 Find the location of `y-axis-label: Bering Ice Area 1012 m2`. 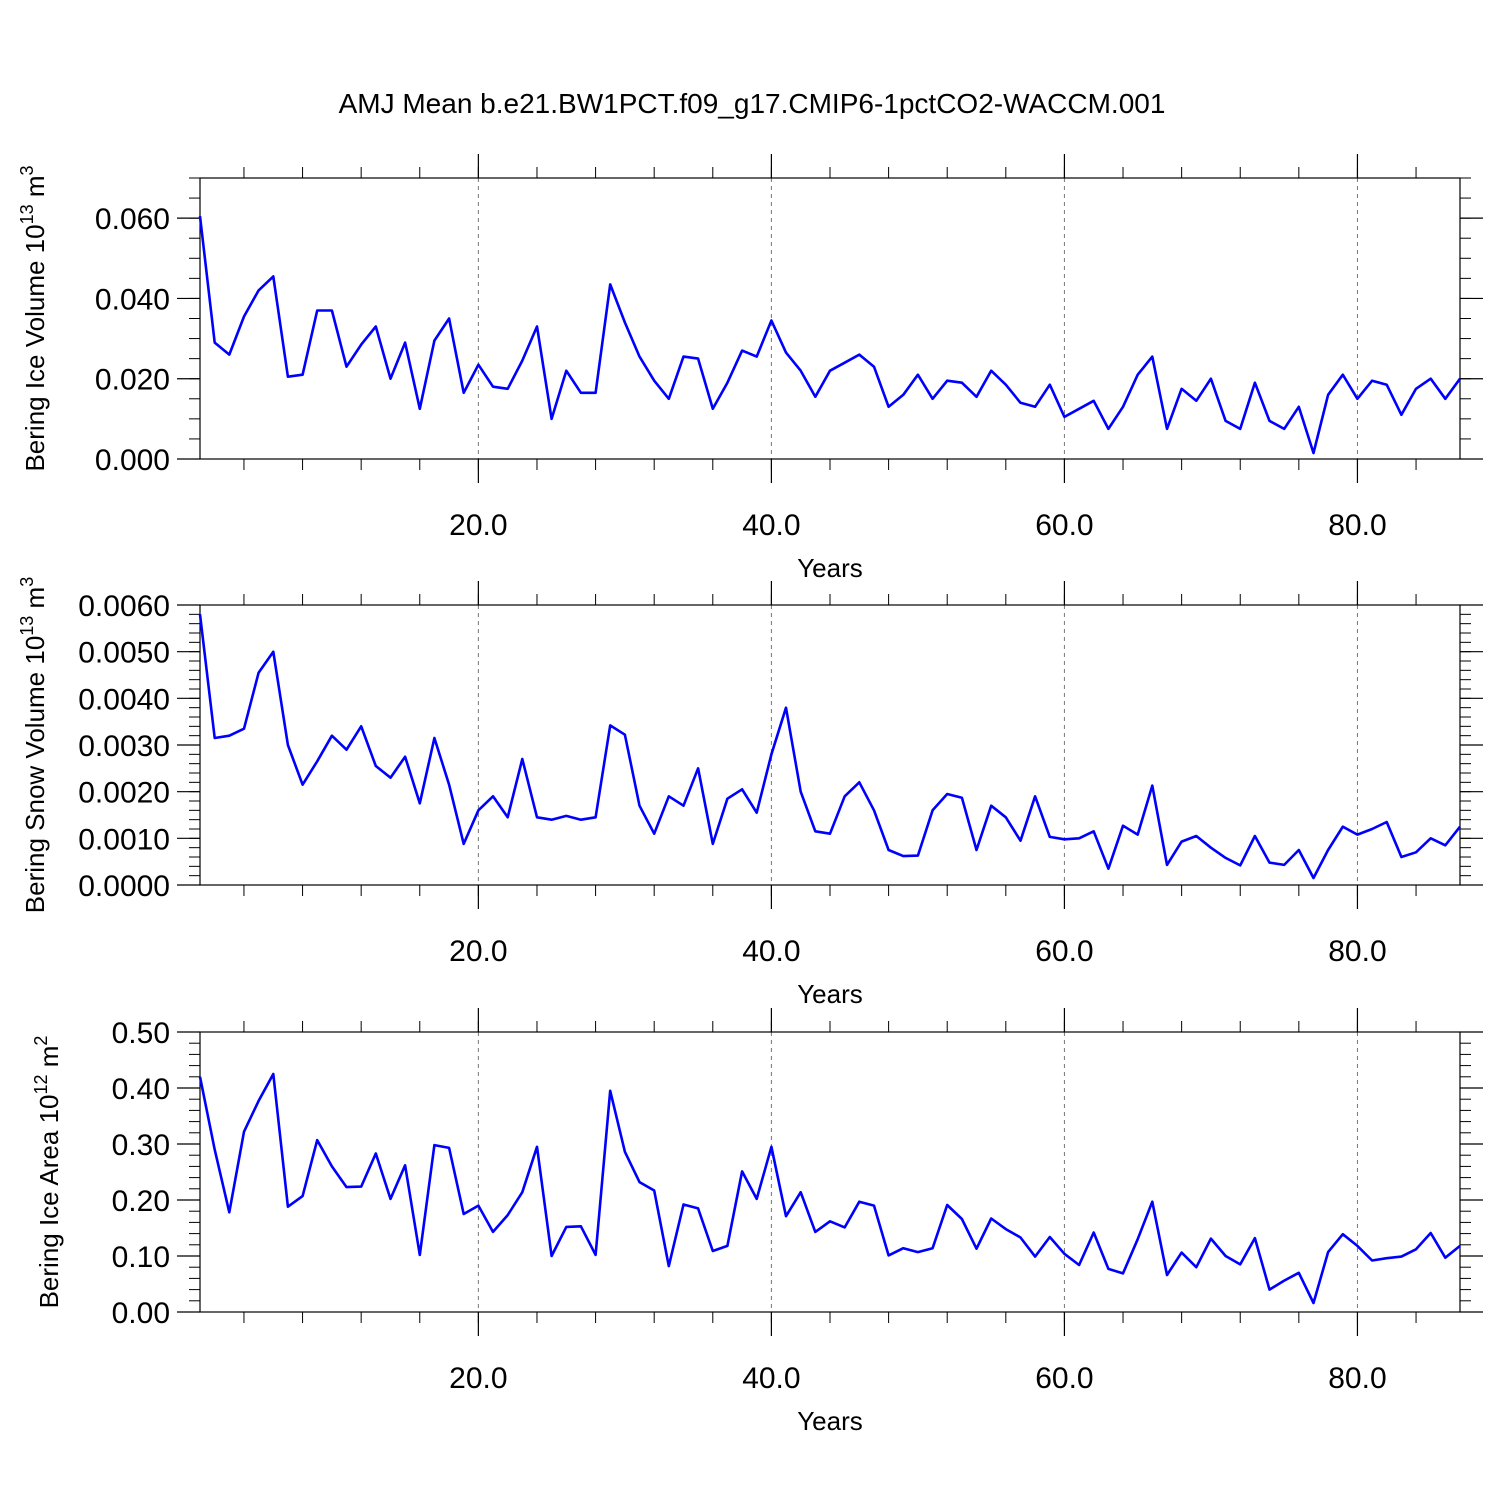

y-axis-label: Bering Ice Area 1012 m2 is located at coordinates (47, 1172).